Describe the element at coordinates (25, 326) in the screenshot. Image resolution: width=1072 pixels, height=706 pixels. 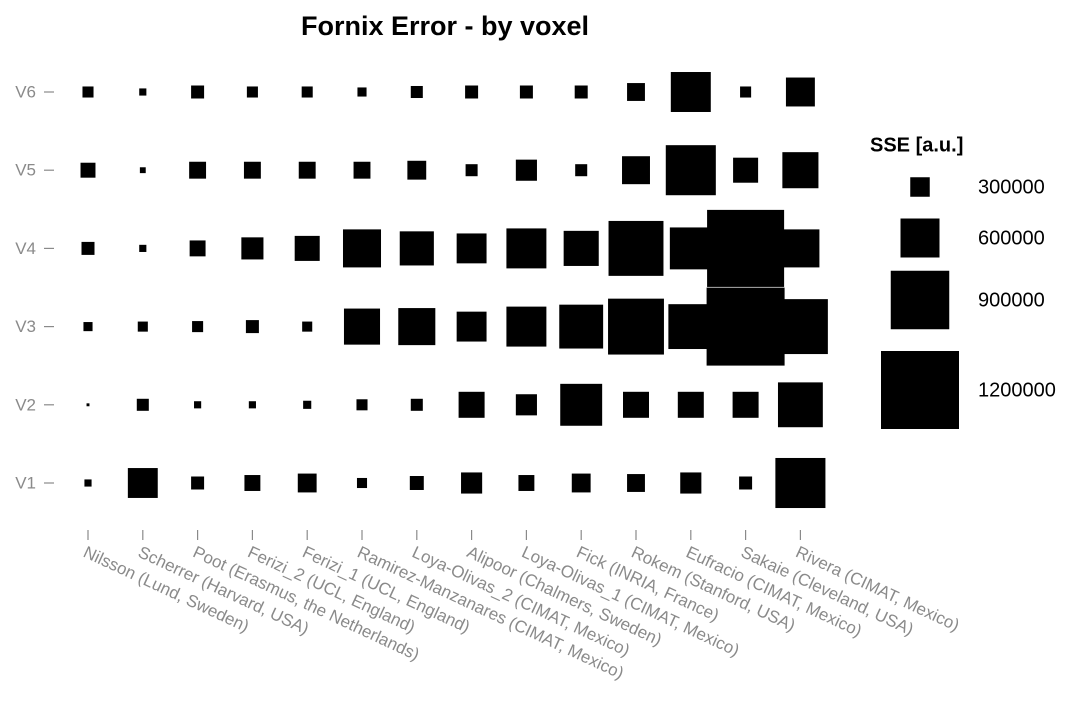
I see `y-tick-label: V3` at that location.